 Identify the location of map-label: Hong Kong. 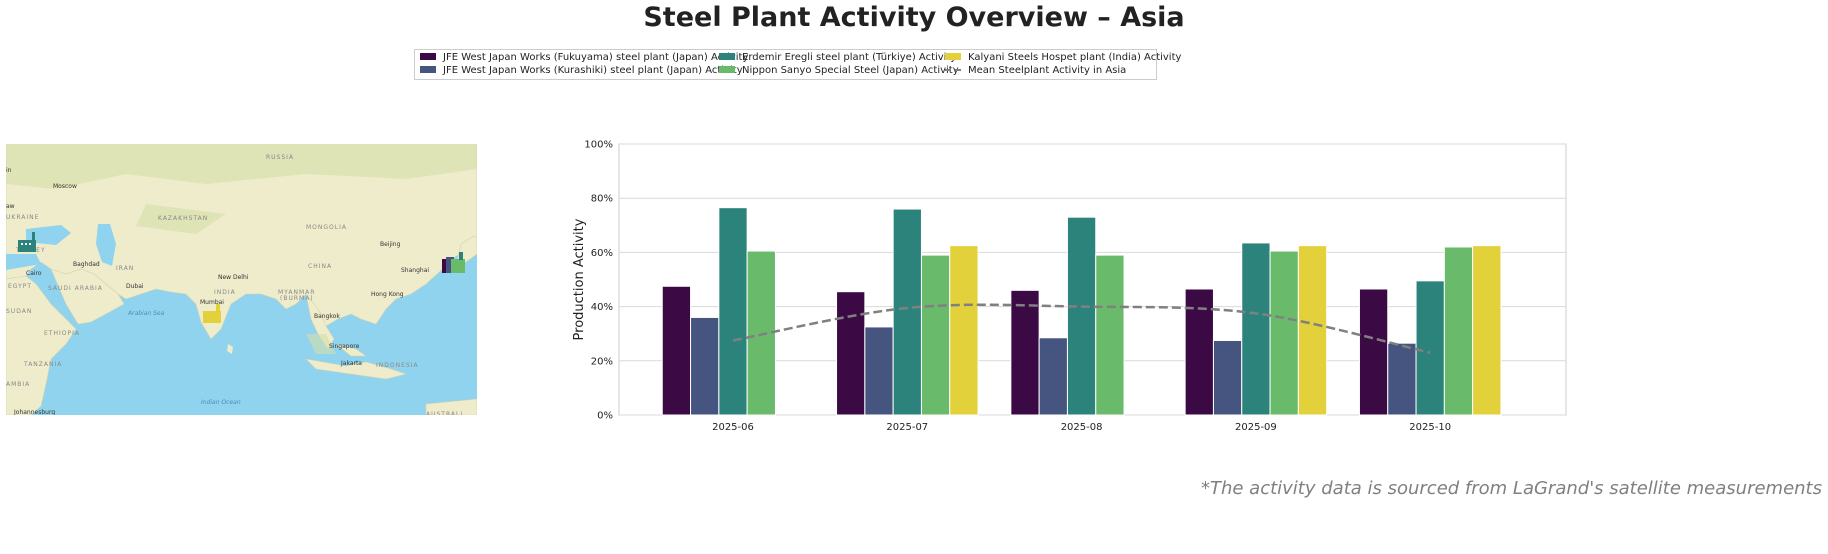
(387, 294).